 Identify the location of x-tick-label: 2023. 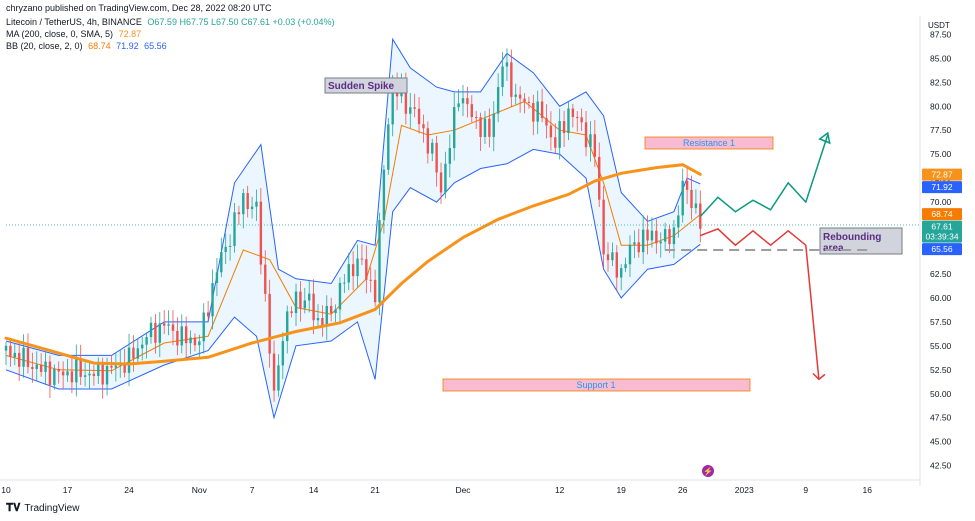
(744, 490).